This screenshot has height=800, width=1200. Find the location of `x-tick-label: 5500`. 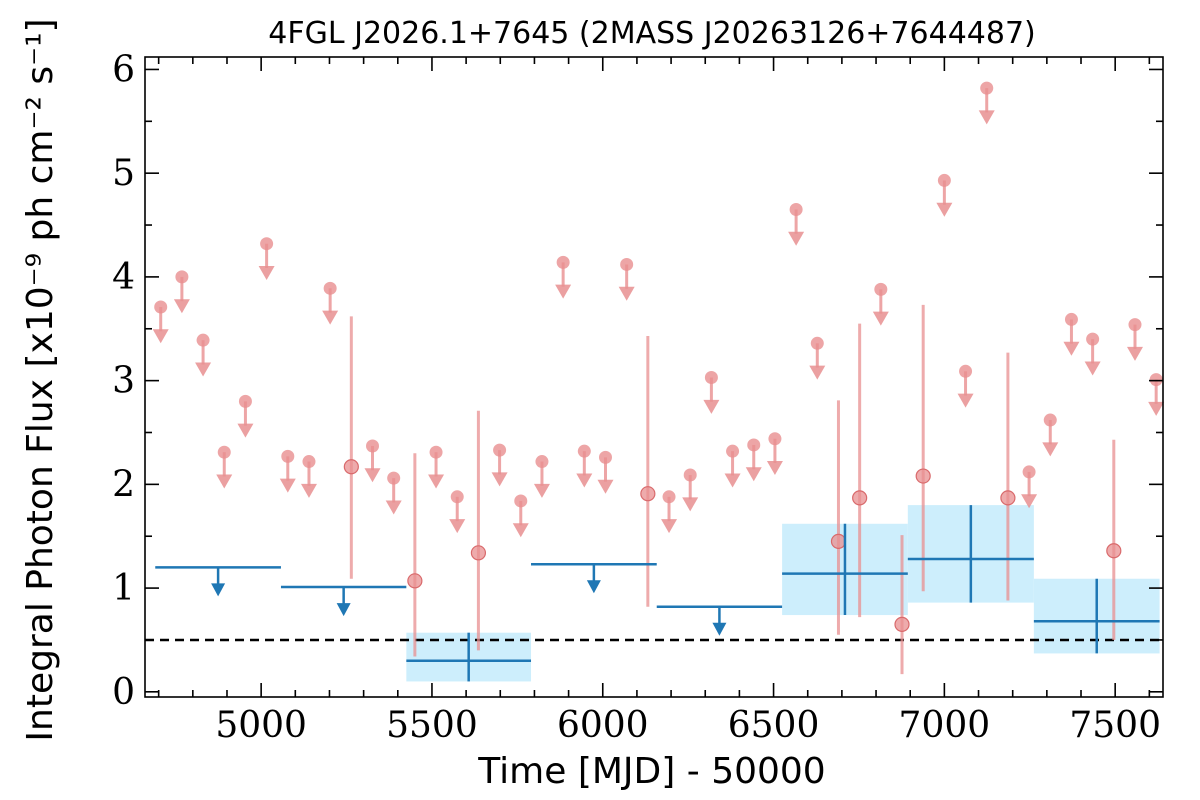

x-tick-label: 5500 is located at coordinates (432, 725).